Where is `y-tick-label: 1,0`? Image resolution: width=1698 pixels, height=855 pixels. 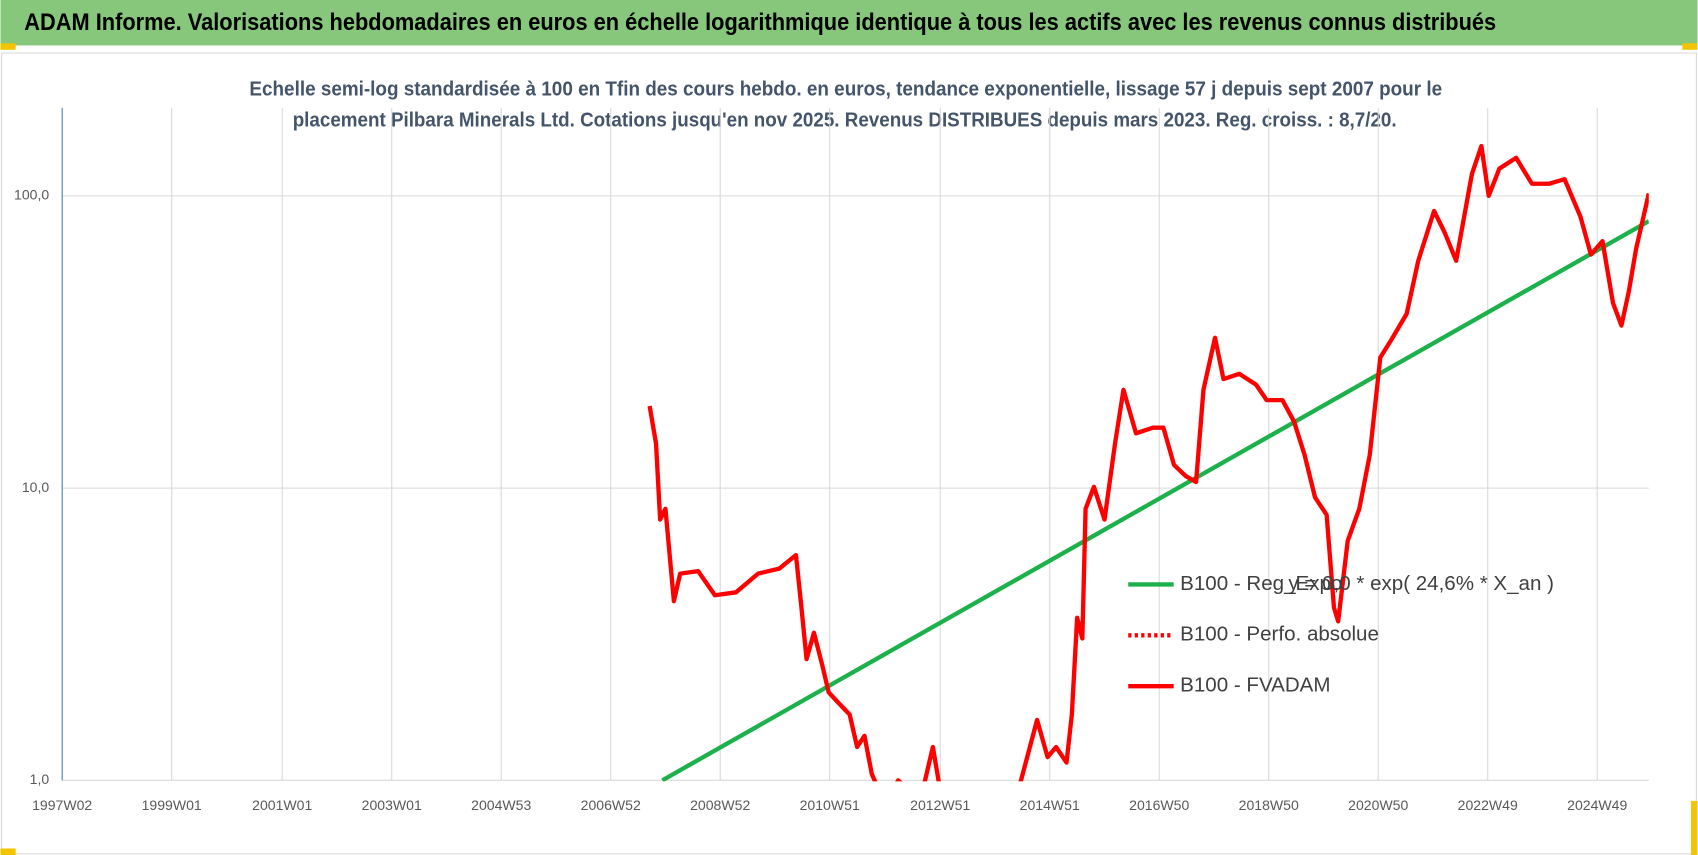 y-tick-label: 1,0 is located at coordinates (40, 779).